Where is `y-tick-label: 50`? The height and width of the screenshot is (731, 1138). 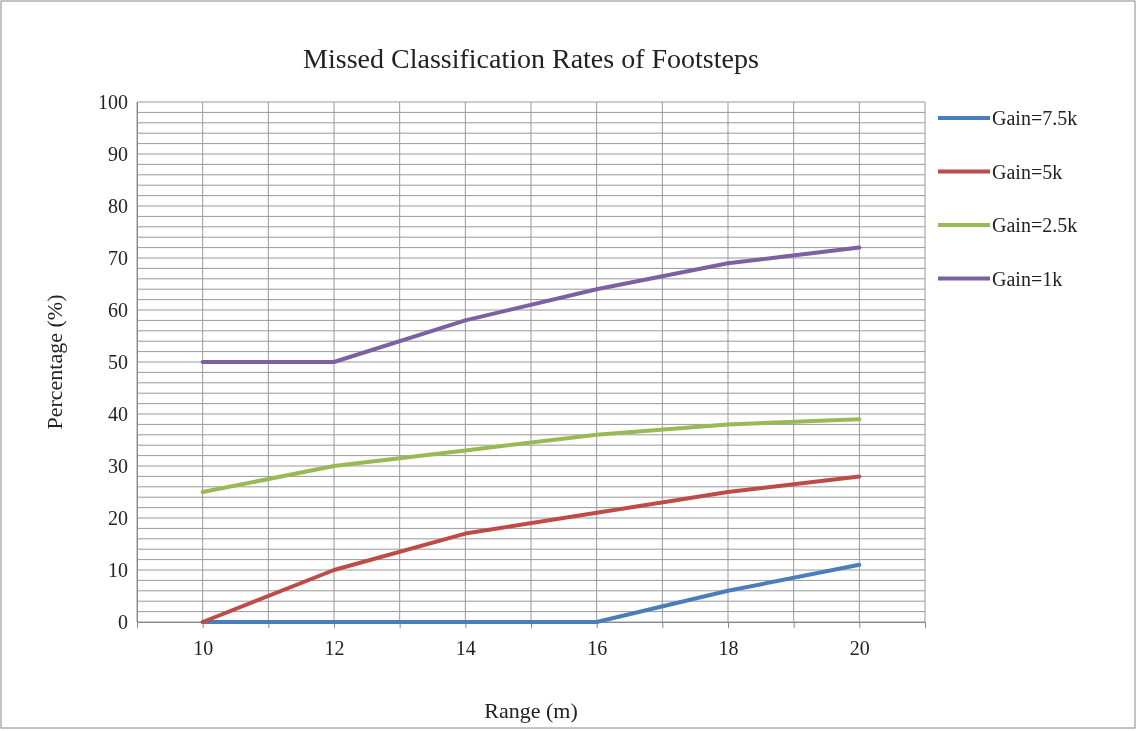 y-tick-label: 50 is located at coordinates (118, 361).